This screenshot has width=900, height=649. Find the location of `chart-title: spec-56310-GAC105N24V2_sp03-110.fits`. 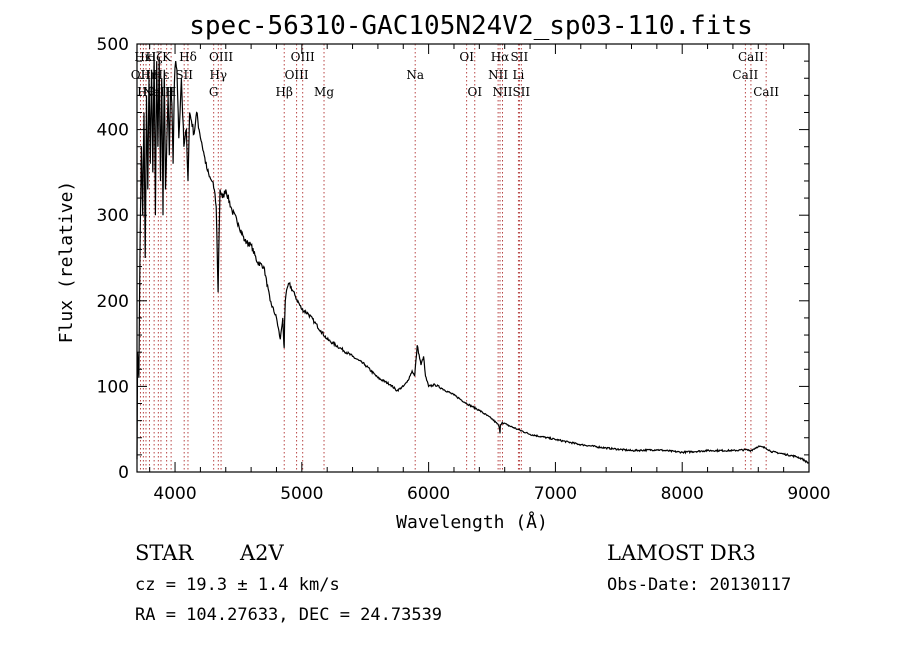

chart-title: spec-56310-GAC105N24V2_sp03-110.fits is located at coordinates (471, 26).